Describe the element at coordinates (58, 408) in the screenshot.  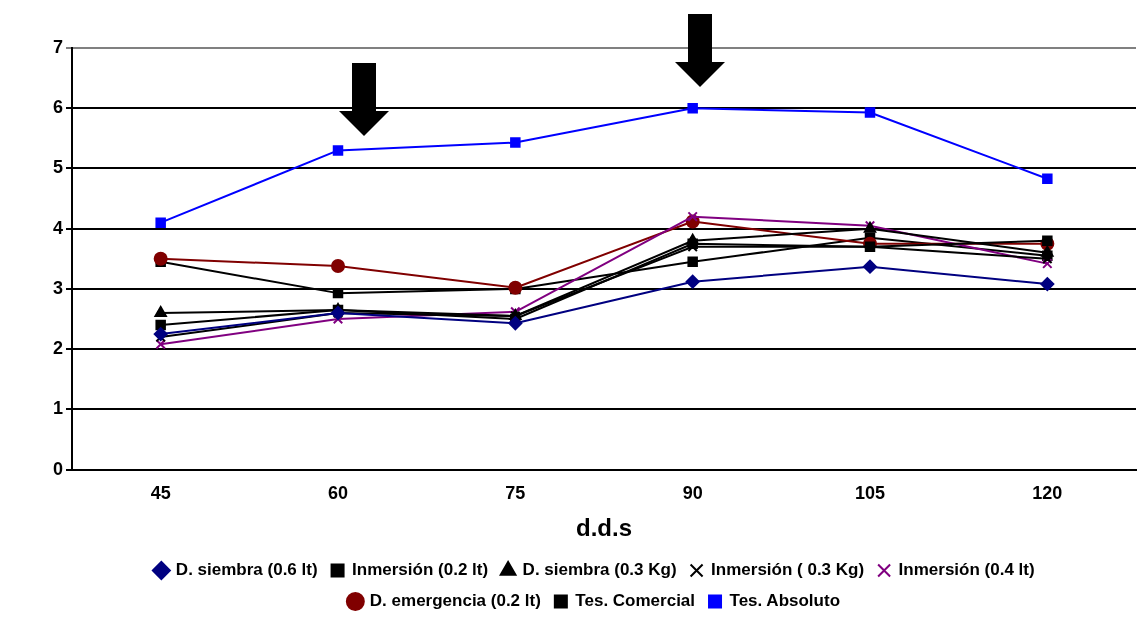
I see `y-tick-label: 1` at that location.